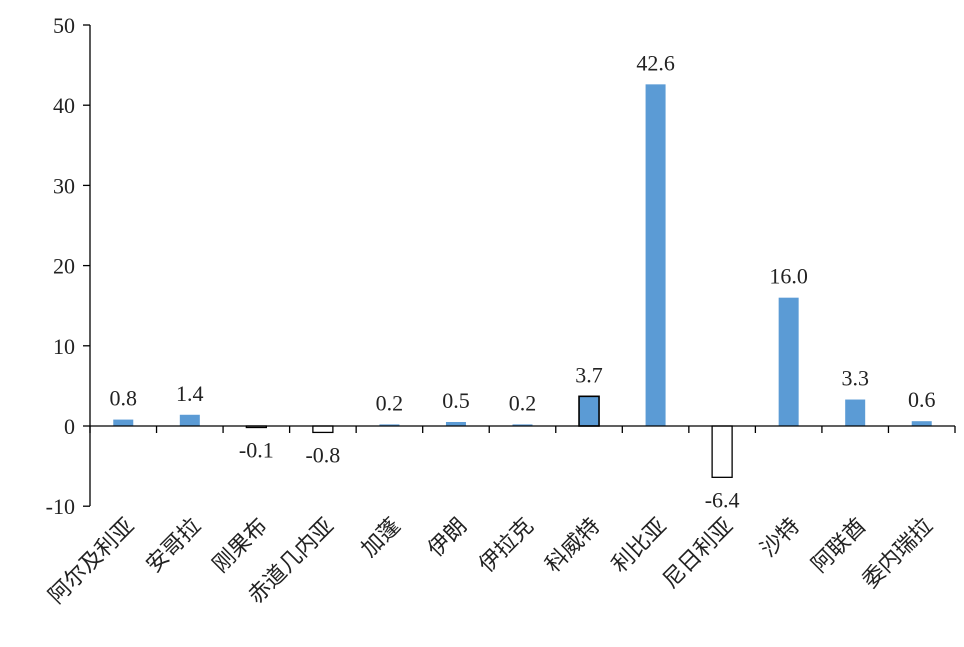 This screenshot has height=647, width=964. I want to click on category-label: 伊朗, so click(447, 538).